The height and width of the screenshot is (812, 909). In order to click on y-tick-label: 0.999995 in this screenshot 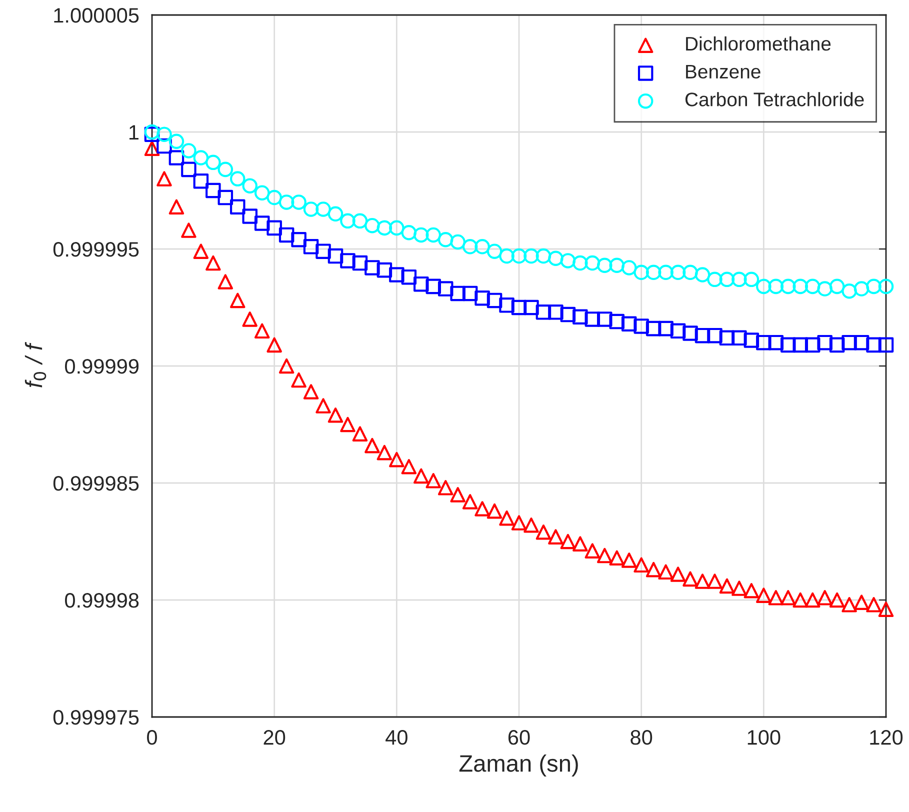, I will do `click(96, 249)`.